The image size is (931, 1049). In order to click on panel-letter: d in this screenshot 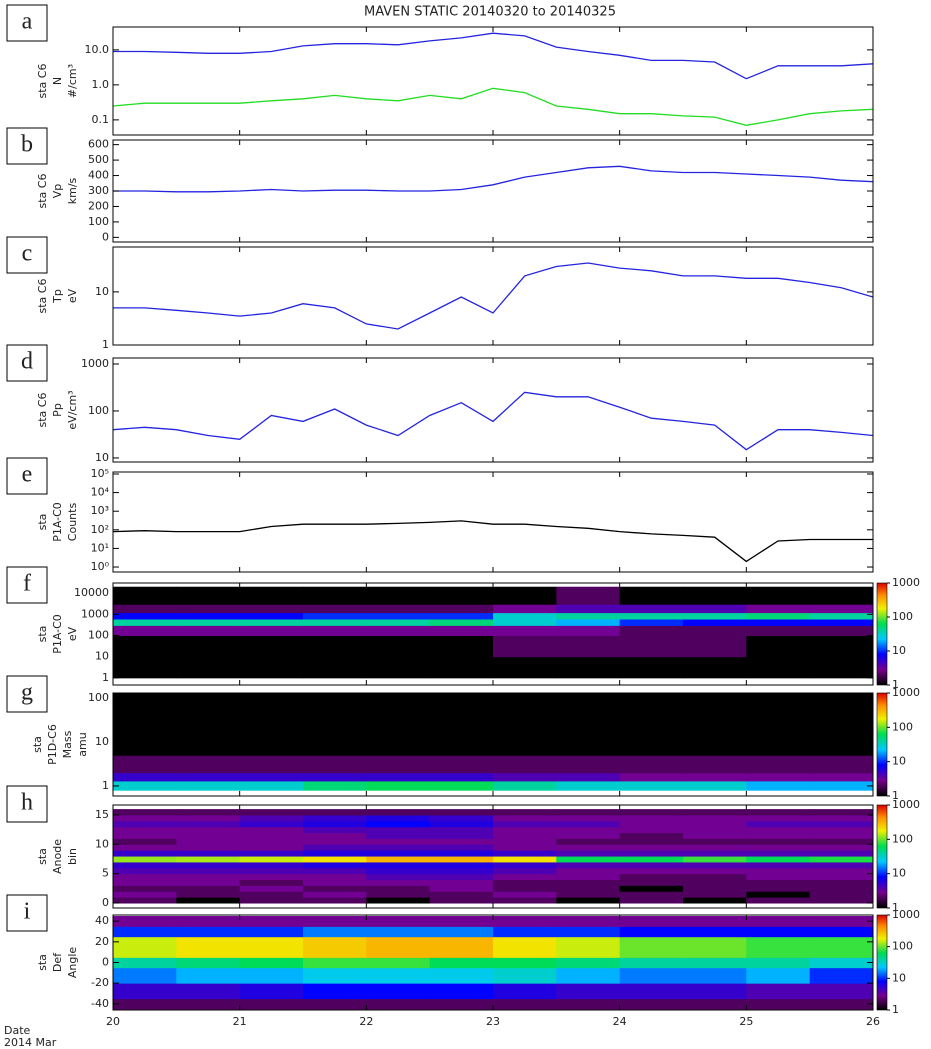, I will do `click(27, 362)`.